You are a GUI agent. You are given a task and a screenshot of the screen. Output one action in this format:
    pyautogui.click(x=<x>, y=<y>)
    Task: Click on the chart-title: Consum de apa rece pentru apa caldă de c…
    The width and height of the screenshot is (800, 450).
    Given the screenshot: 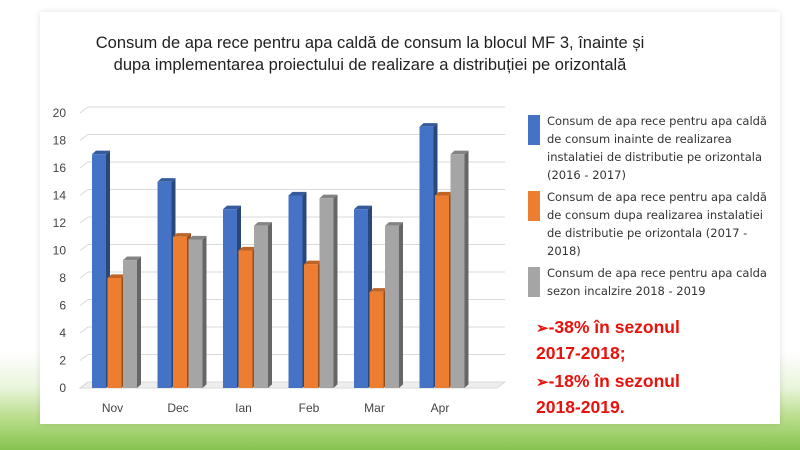 What is the action you would take?
    pyautogui.click(x=370, y=54)
    